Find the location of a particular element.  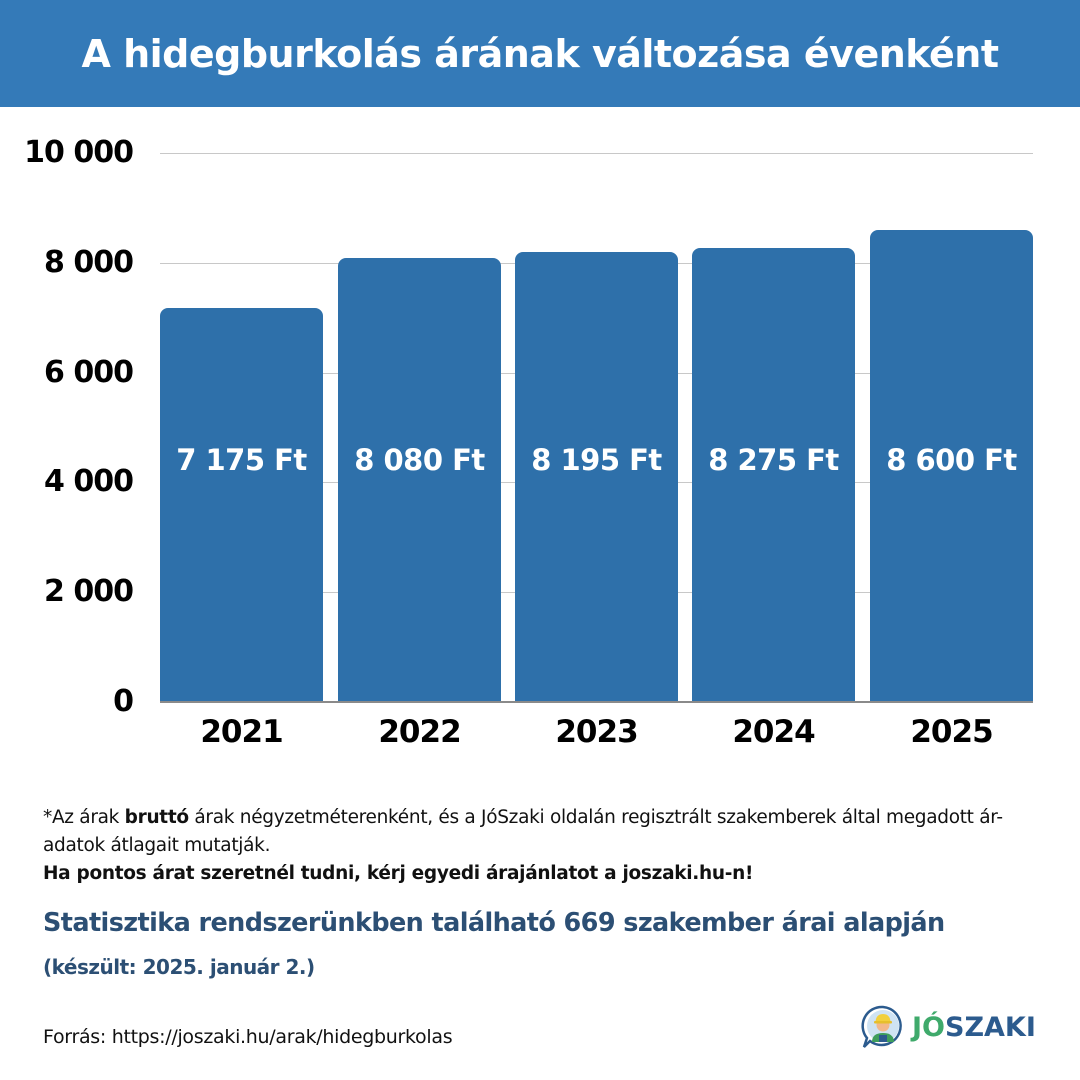

y-tick-0: 0 is located at coordinates (123, 701).